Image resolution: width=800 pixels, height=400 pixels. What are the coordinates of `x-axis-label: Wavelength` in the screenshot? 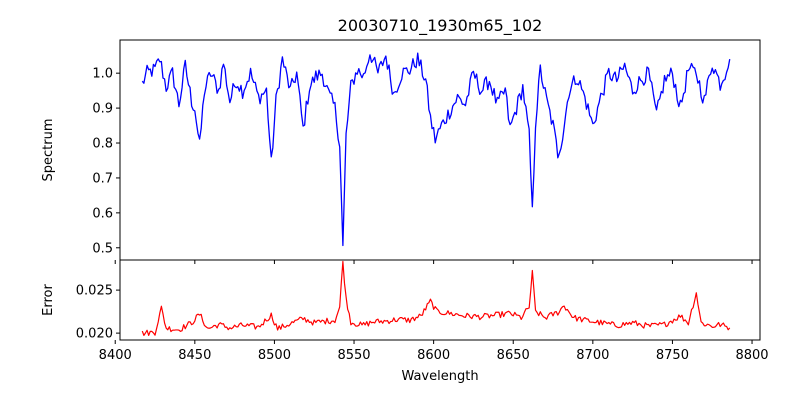 It's located at (439, 376).